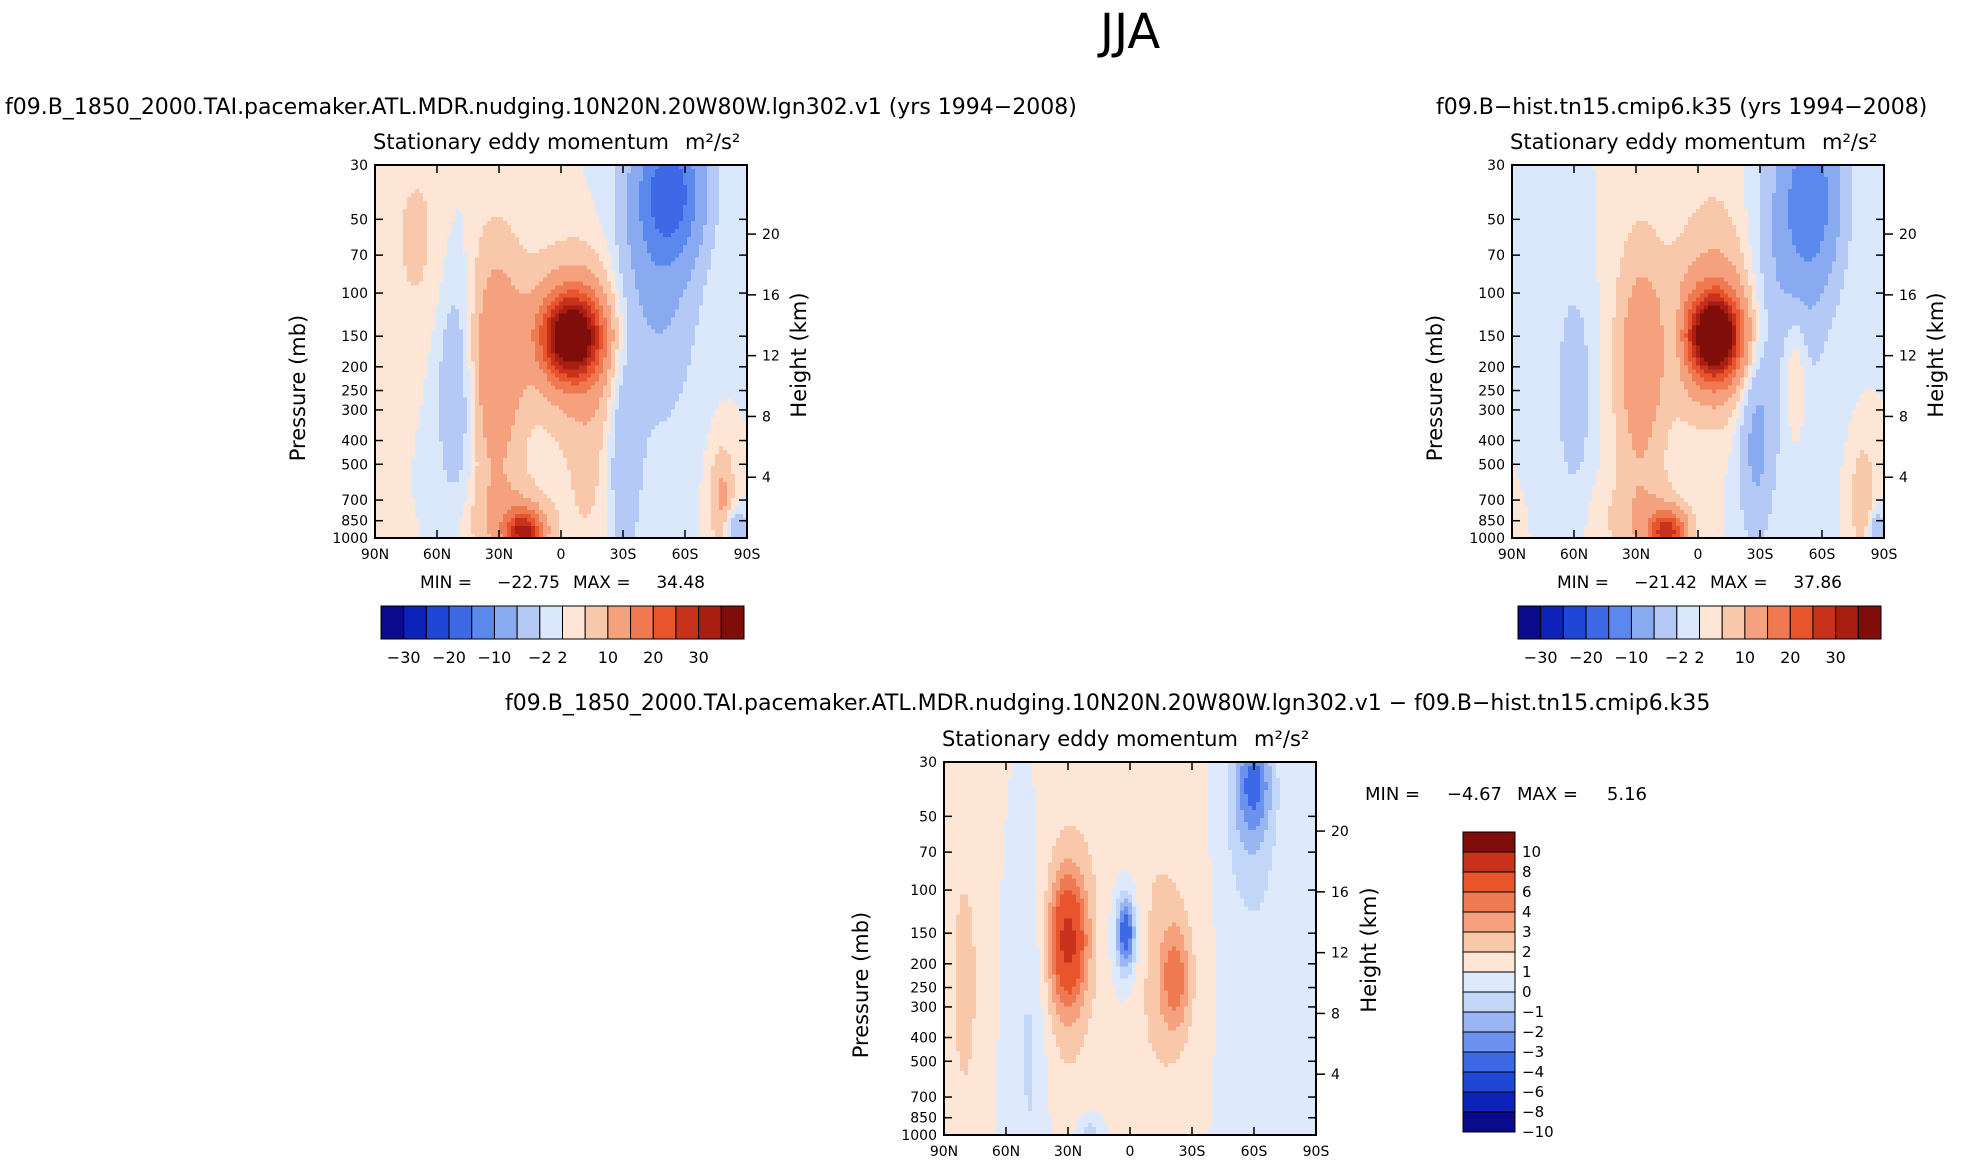  Describe the element at coordinates (1547, 794) in the screenshot. I see `panel-diff-max-label: MAX =` at that location.